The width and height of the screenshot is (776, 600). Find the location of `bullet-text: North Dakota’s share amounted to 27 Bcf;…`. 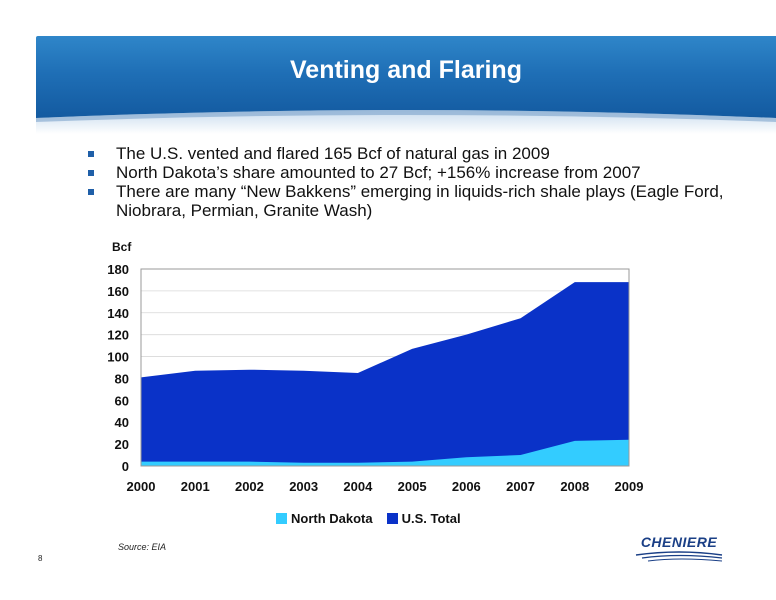

bullet-text: North Dakota’s share amounted to 27 Bcf;… is located at coordinates (378, 172).